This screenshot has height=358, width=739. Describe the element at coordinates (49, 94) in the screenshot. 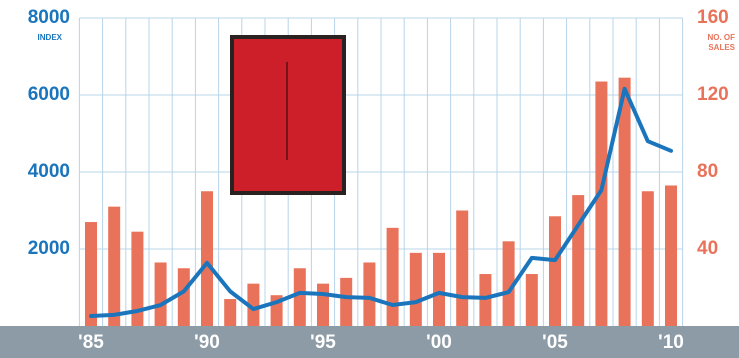

I see `y-tick-label: 6000` at that location.